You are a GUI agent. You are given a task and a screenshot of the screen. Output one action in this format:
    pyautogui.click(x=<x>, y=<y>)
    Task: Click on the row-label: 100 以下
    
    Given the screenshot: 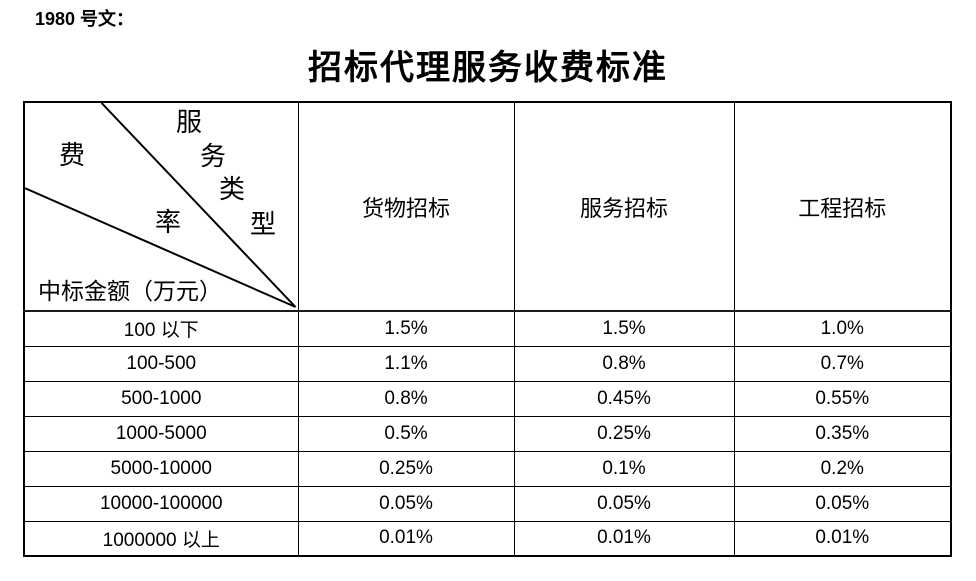 What is the action you would take?
    pyautogui.click(x=161, y=328)
    